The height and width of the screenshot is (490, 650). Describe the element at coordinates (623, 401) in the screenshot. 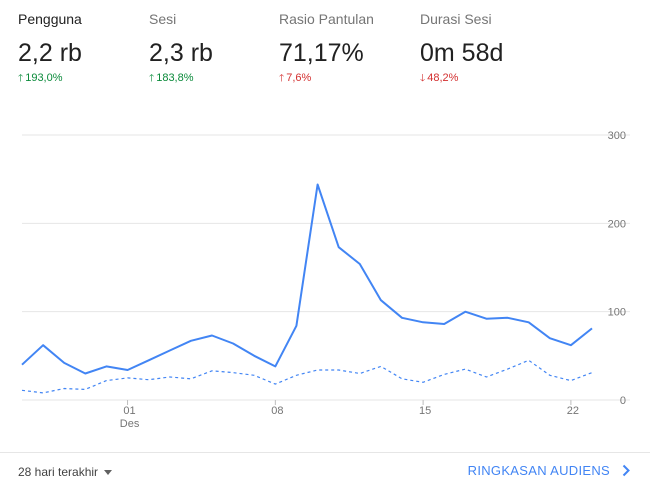

I see `y-tick-label: 0` at that location.